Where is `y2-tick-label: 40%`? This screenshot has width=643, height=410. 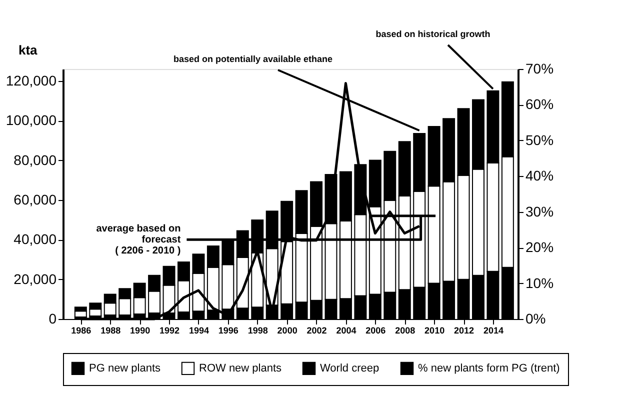
y2-tick-label: 40% is located at coordinates (540, 176).